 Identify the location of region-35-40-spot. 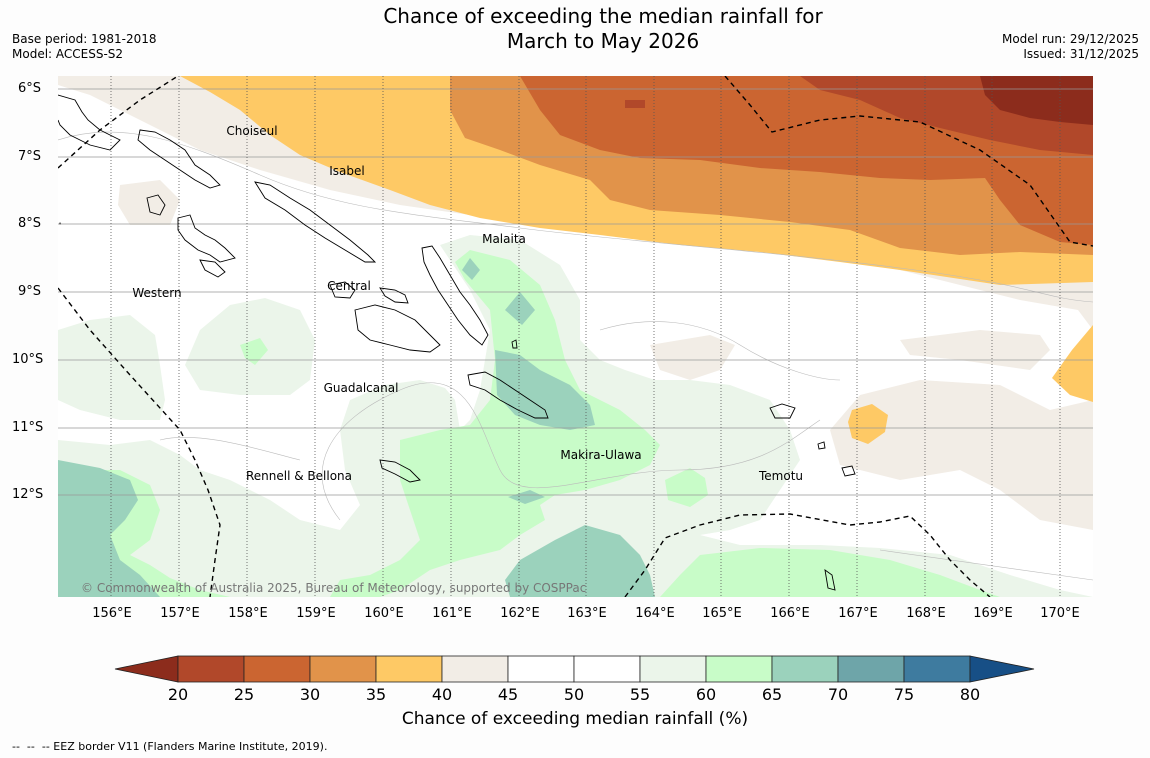
(868, 424).